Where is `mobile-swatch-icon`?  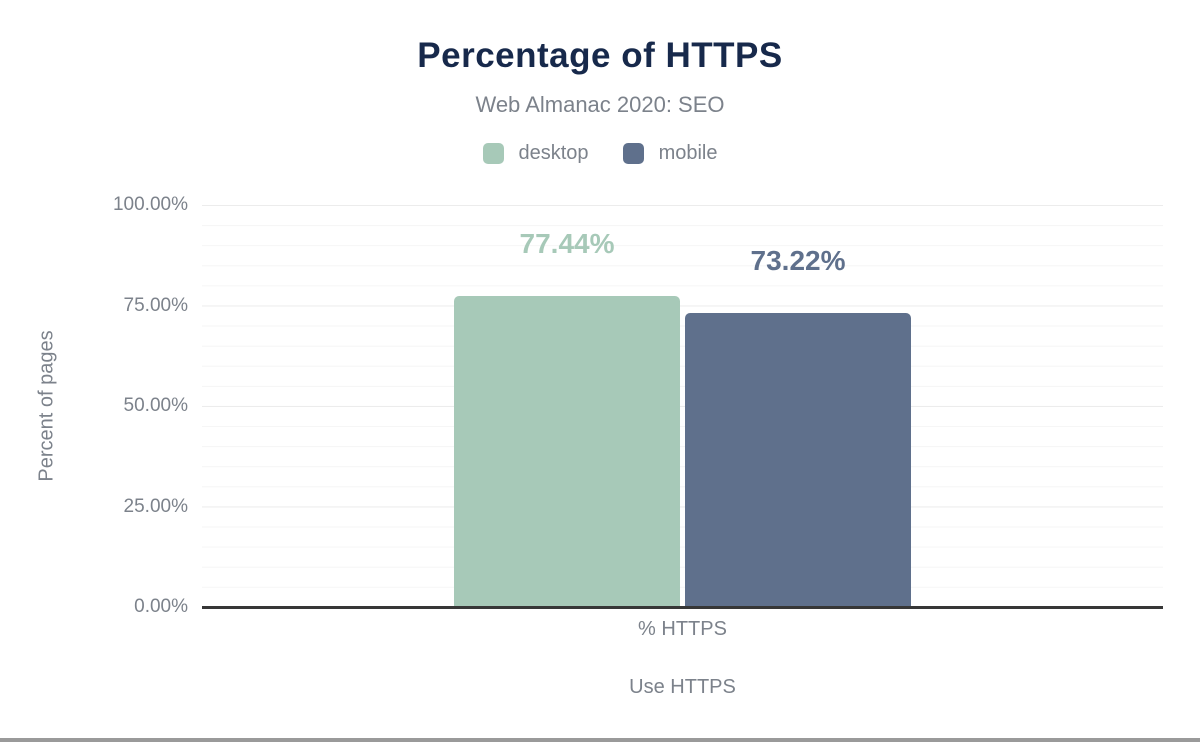 mobile-swatch-icon is located at coordinates (633, 153).